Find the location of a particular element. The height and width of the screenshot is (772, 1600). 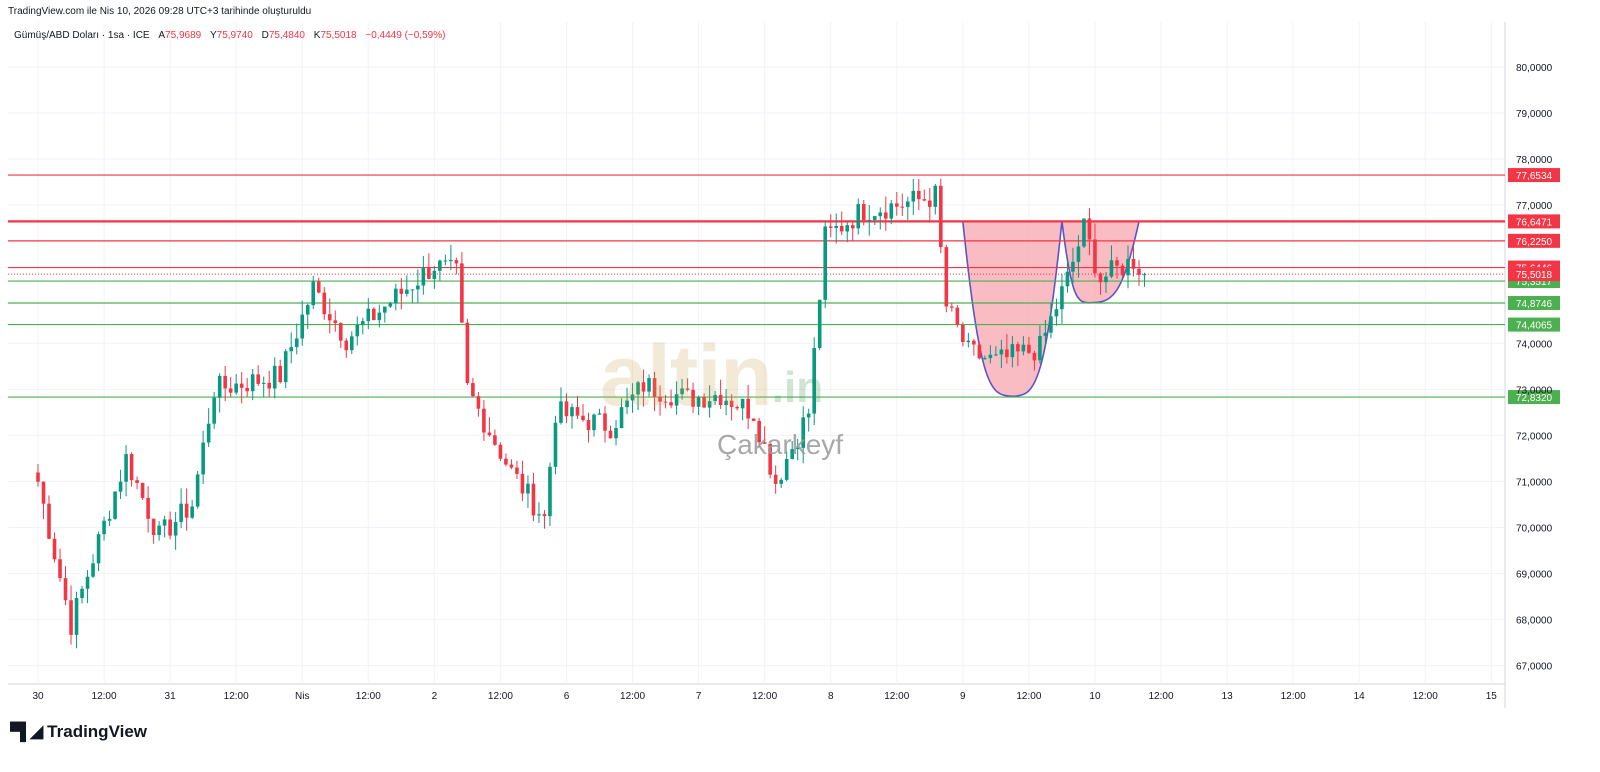

x-tick-label: 31 is located at coordinates (171, 696).